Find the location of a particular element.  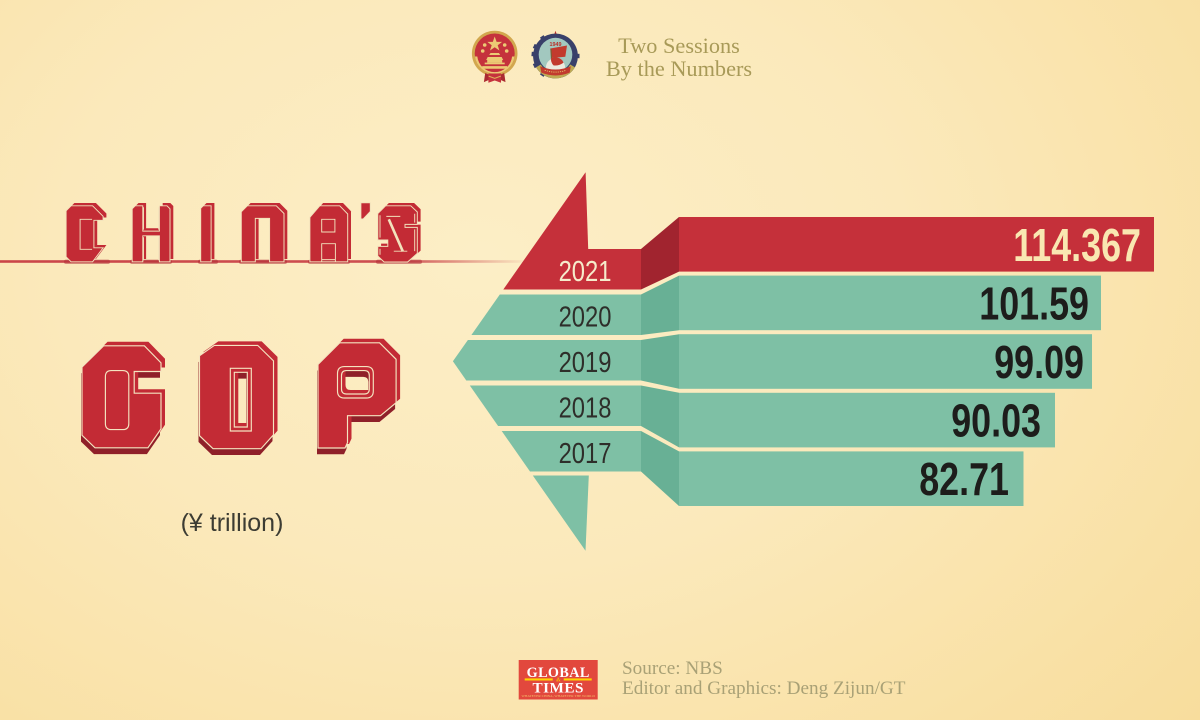

svg-text:Editor and Graphics: Deng Ziju: Editor and Graphics: Deng Zijun/GT is located at coordinates (764, 688).